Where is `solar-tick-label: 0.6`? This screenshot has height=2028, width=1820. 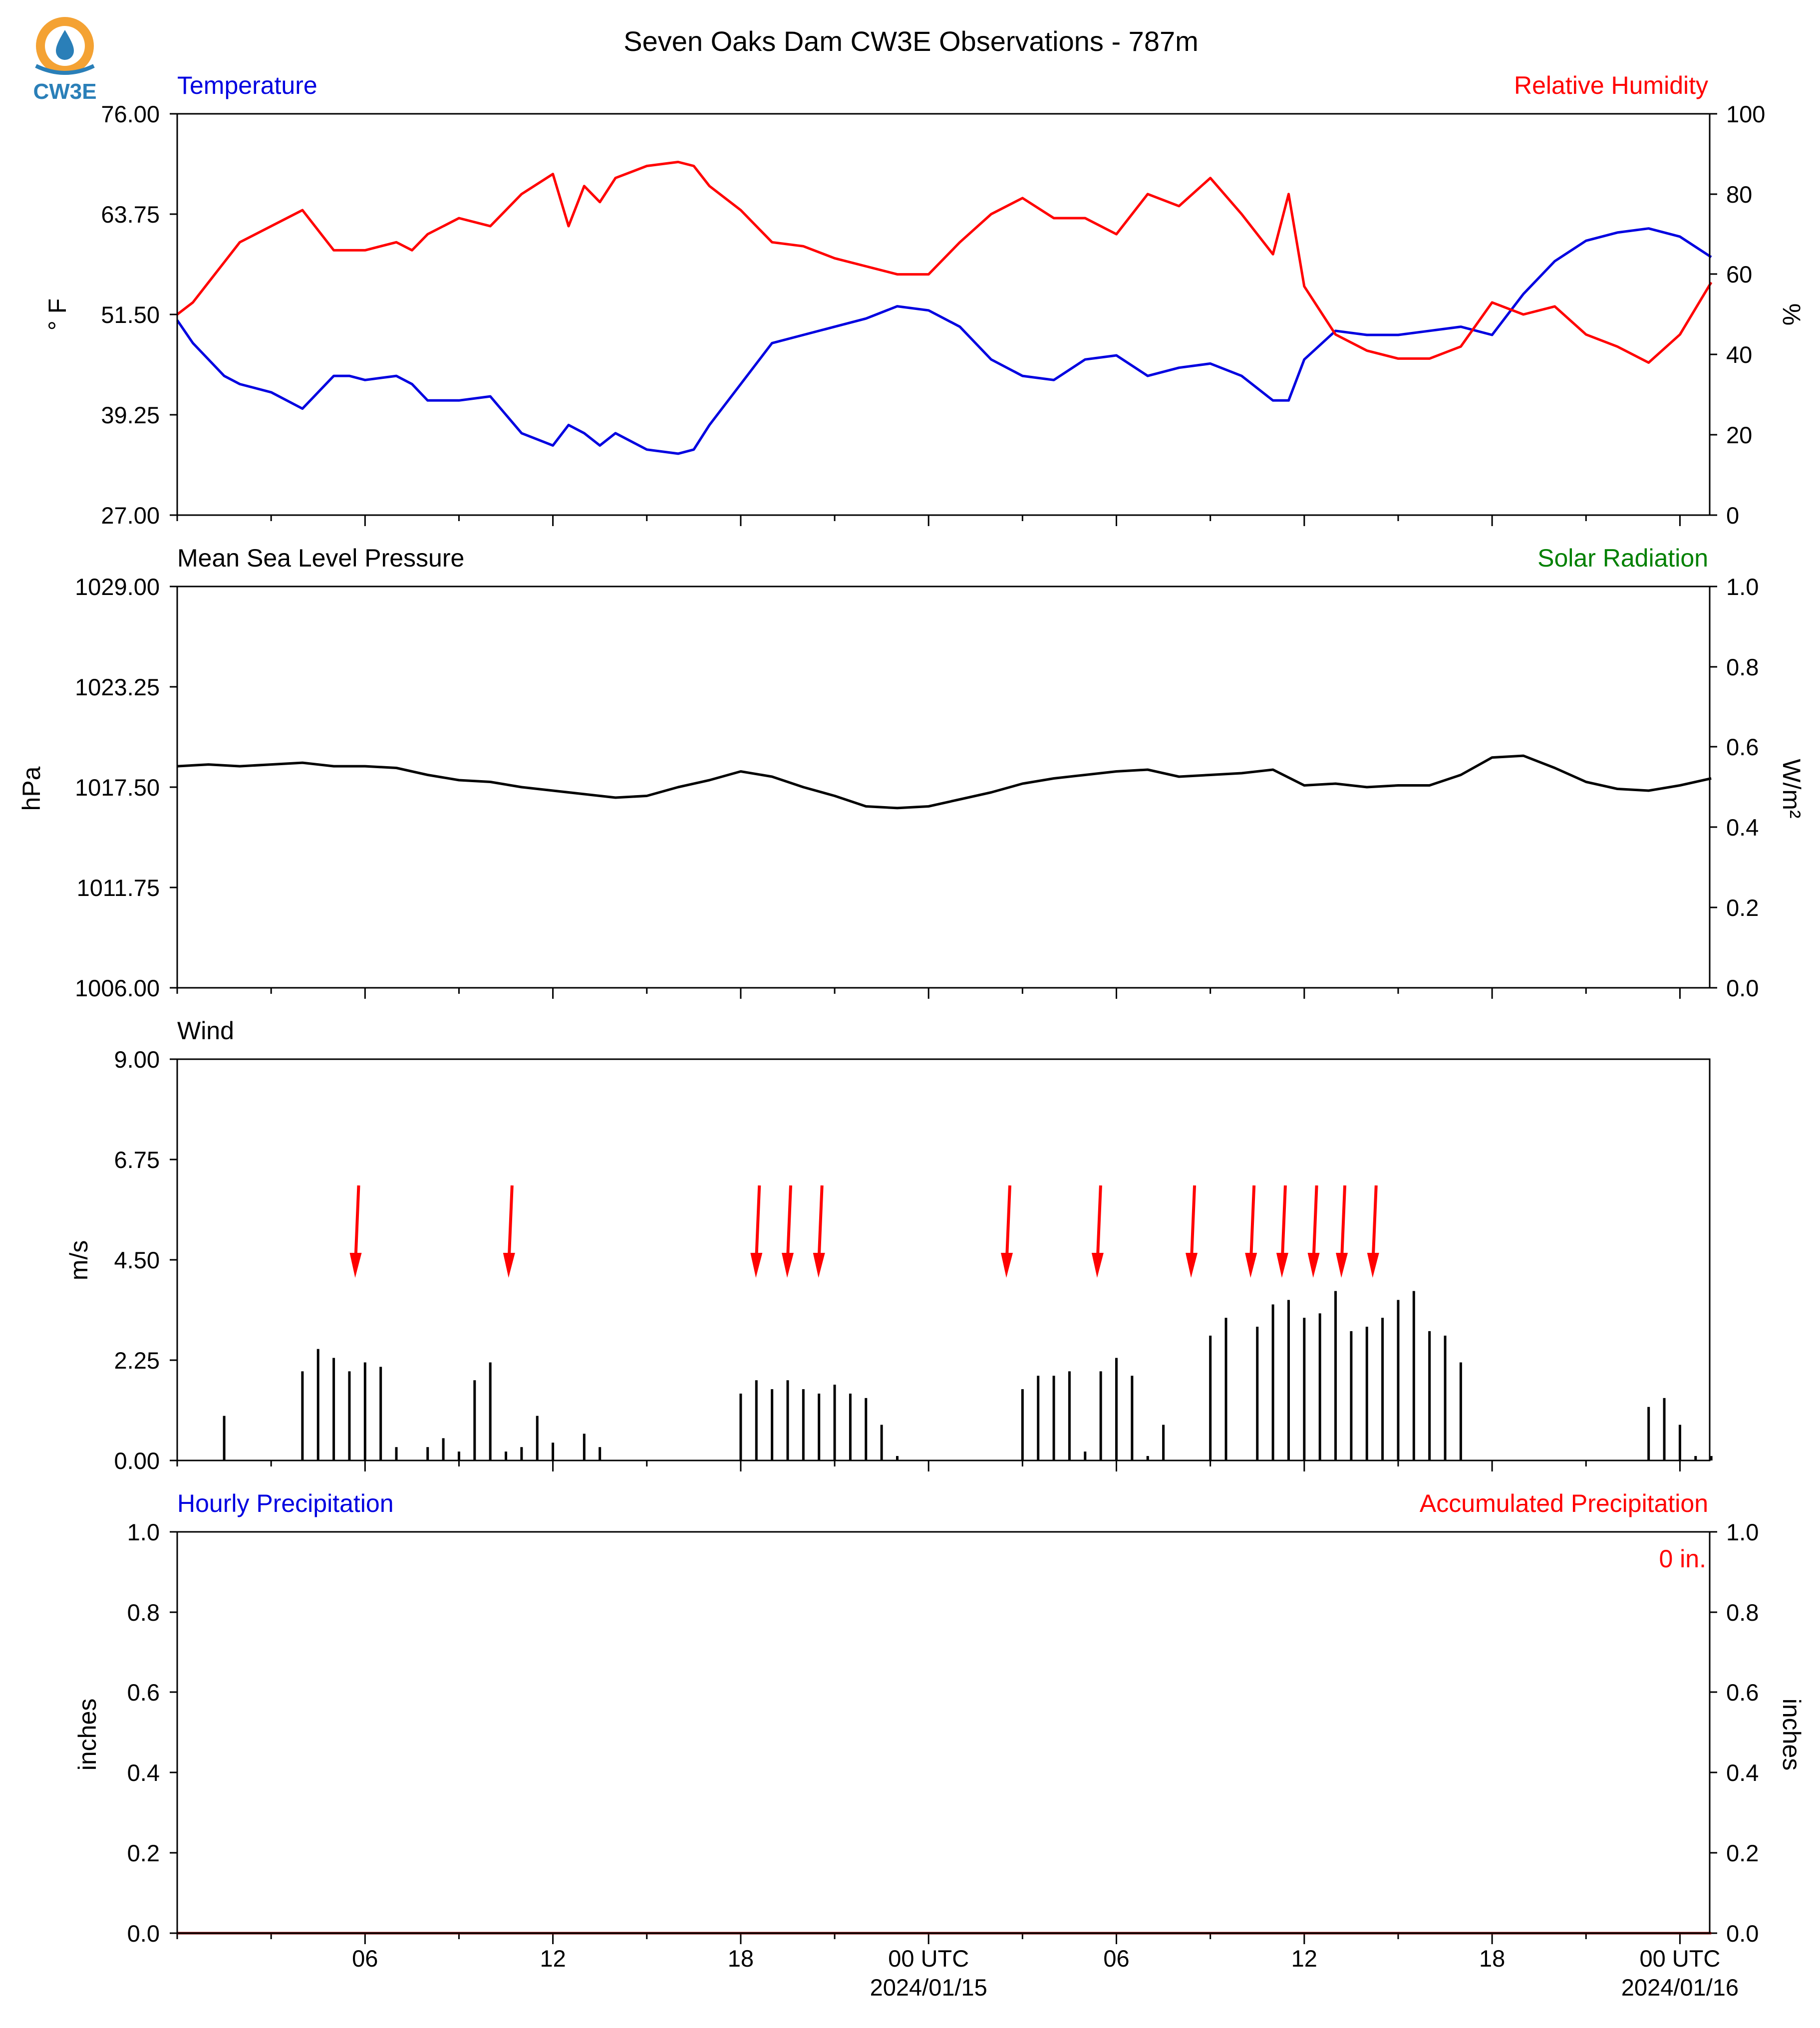
solar-tick-label: 0.6 is located at coordinates (1742, 747).